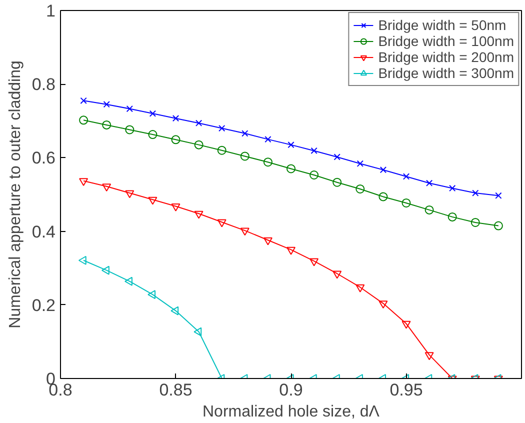  What do you see at coordinates (175, 390) in the screenshot?
I see `x-tick-label: 0.85` at bounding box center [175, 390].